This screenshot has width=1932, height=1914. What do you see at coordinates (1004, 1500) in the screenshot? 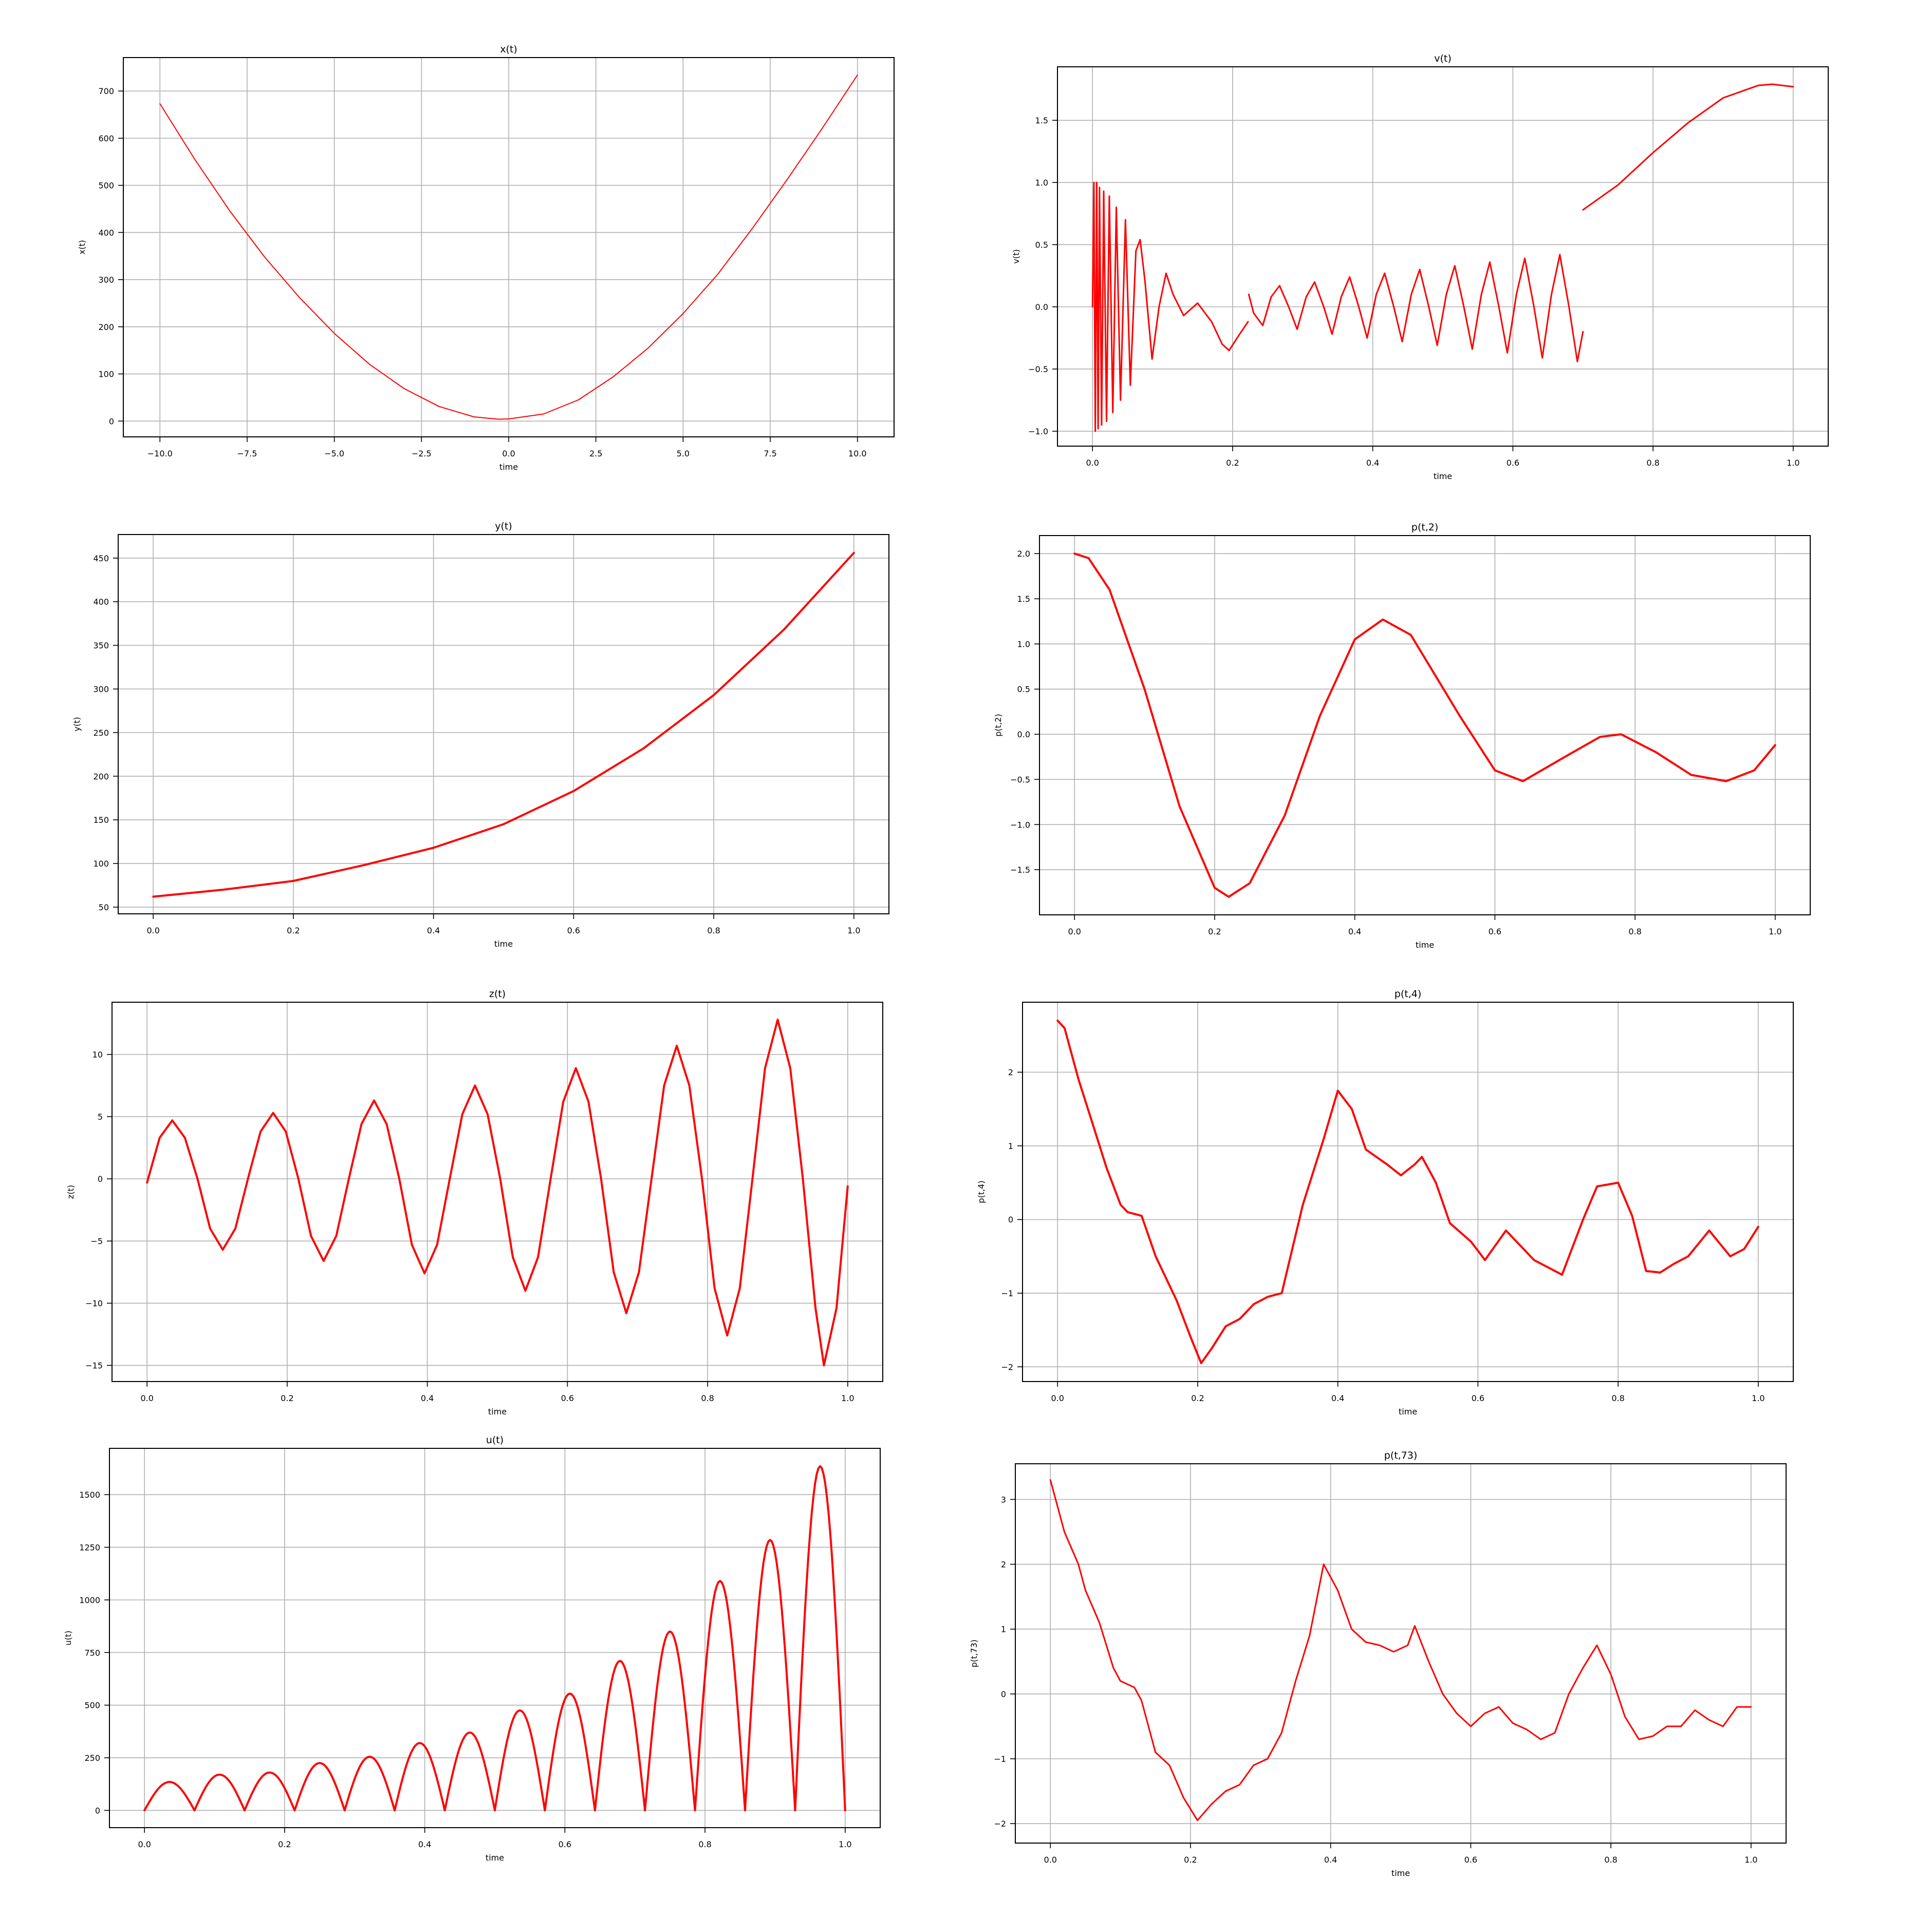
I see `y-tick-label: 3` at bounding box center [1004, 1500].